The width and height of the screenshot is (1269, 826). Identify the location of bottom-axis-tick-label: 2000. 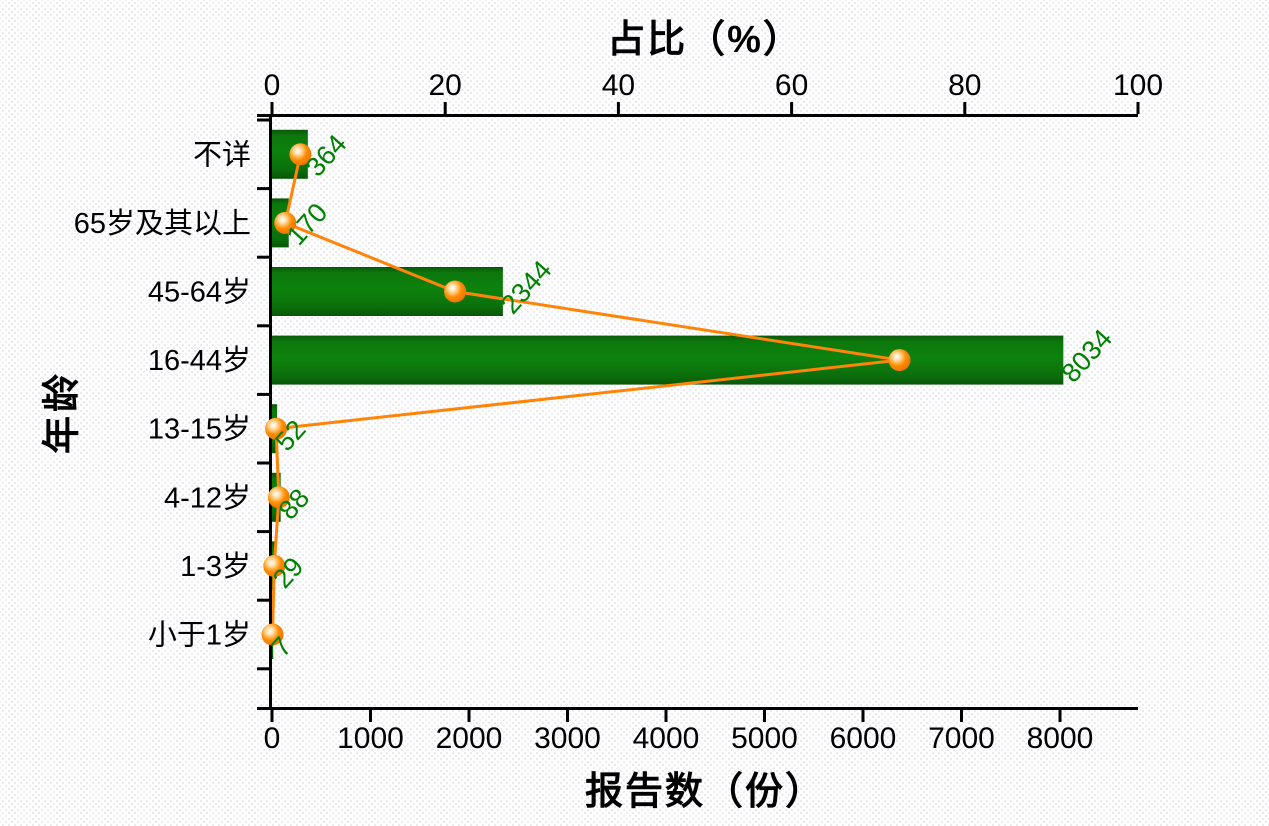
(469, 738).